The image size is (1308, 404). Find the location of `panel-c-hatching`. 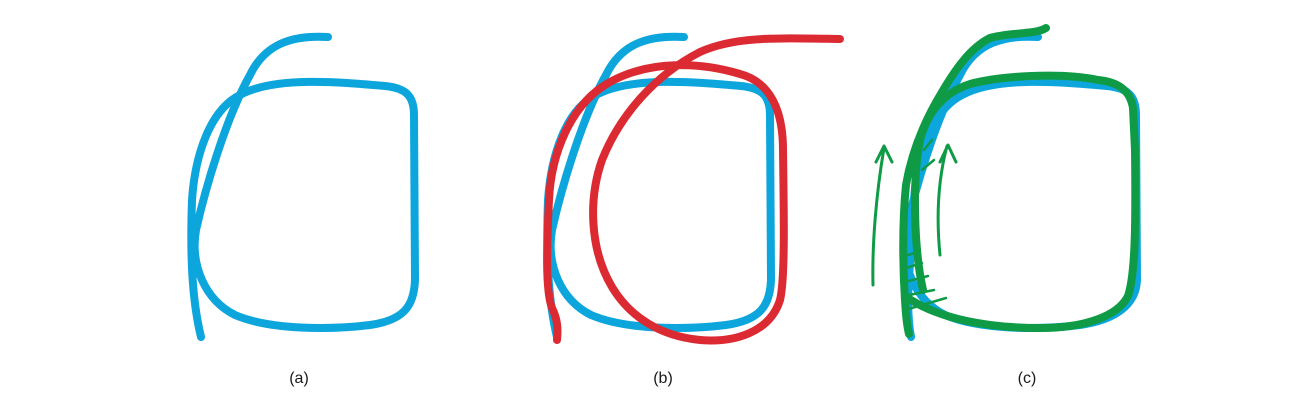

panel-c-hatching is located at coordinates (925, 225).